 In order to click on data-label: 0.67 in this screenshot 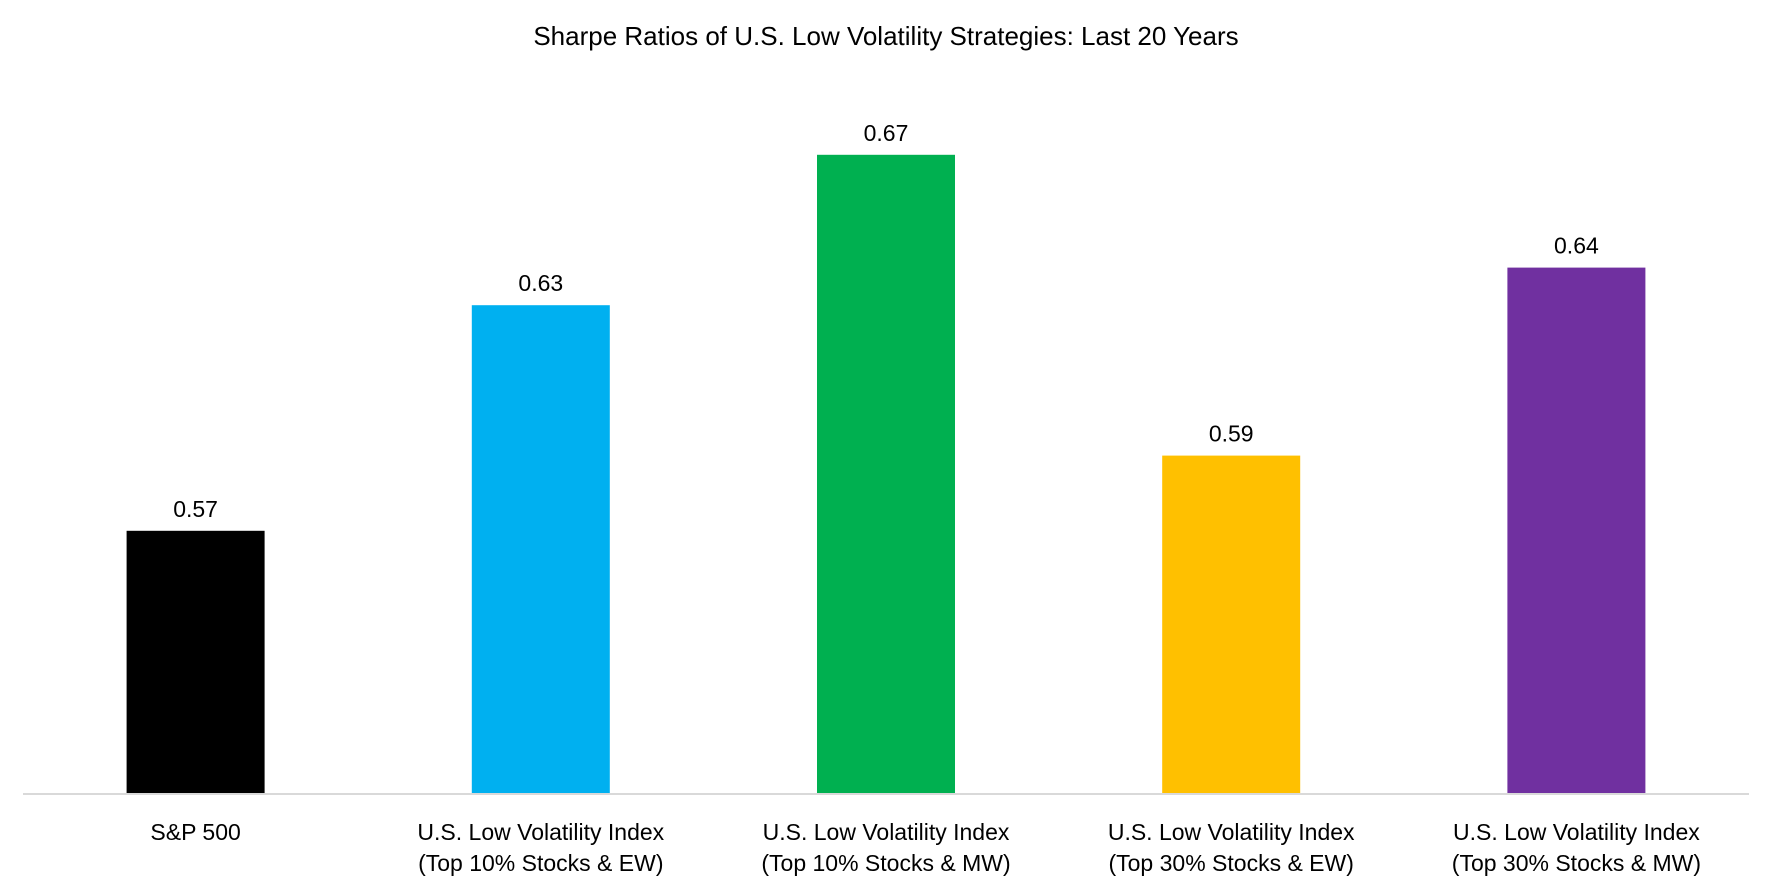, I will do `click(886, 133)`.